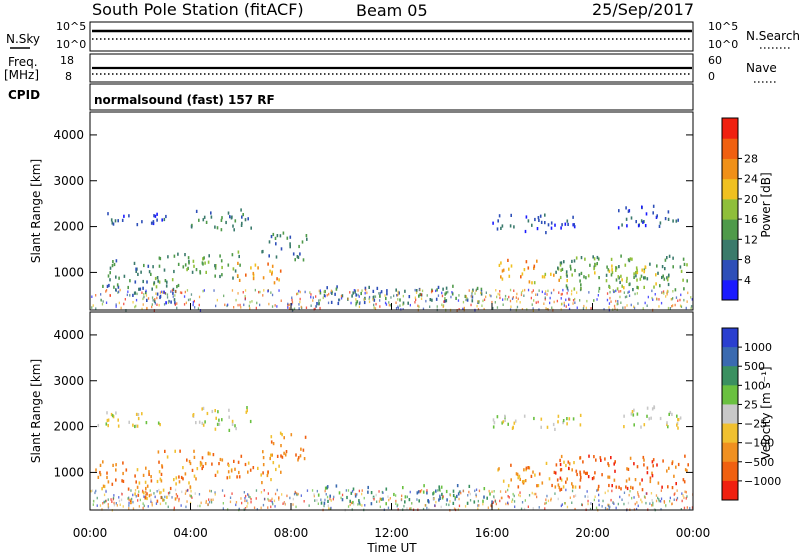  What do you see at coordinates (68, 427) in the screenshot?
I see `velocity-ytick-label: 2000` at bounding box center [68, 427].